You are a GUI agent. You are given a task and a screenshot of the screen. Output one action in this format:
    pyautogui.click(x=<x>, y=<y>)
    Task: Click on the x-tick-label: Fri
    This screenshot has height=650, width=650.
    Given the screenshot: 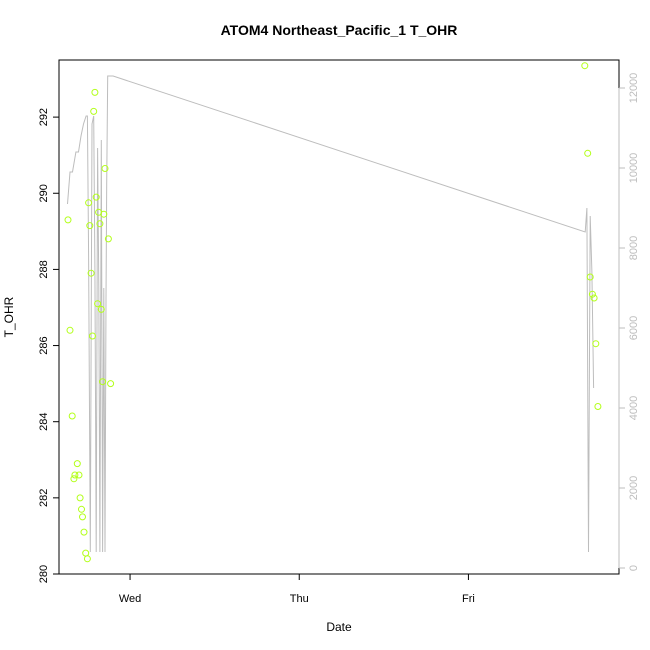 What is the action you would take?
    pyautogui.click(x=468, y=599)
    